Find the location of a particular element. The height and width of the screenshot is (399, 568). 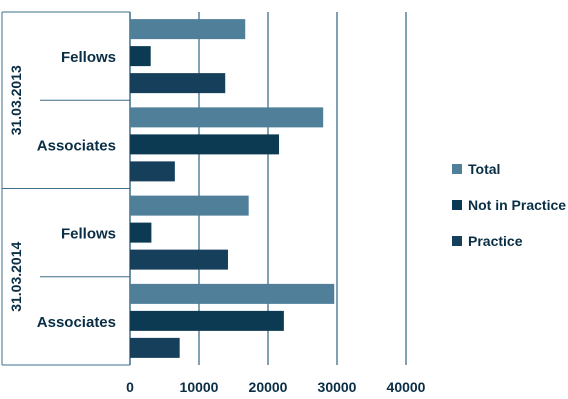

legend: Total Not in Practice Practice is located at coordinates (509, 205).